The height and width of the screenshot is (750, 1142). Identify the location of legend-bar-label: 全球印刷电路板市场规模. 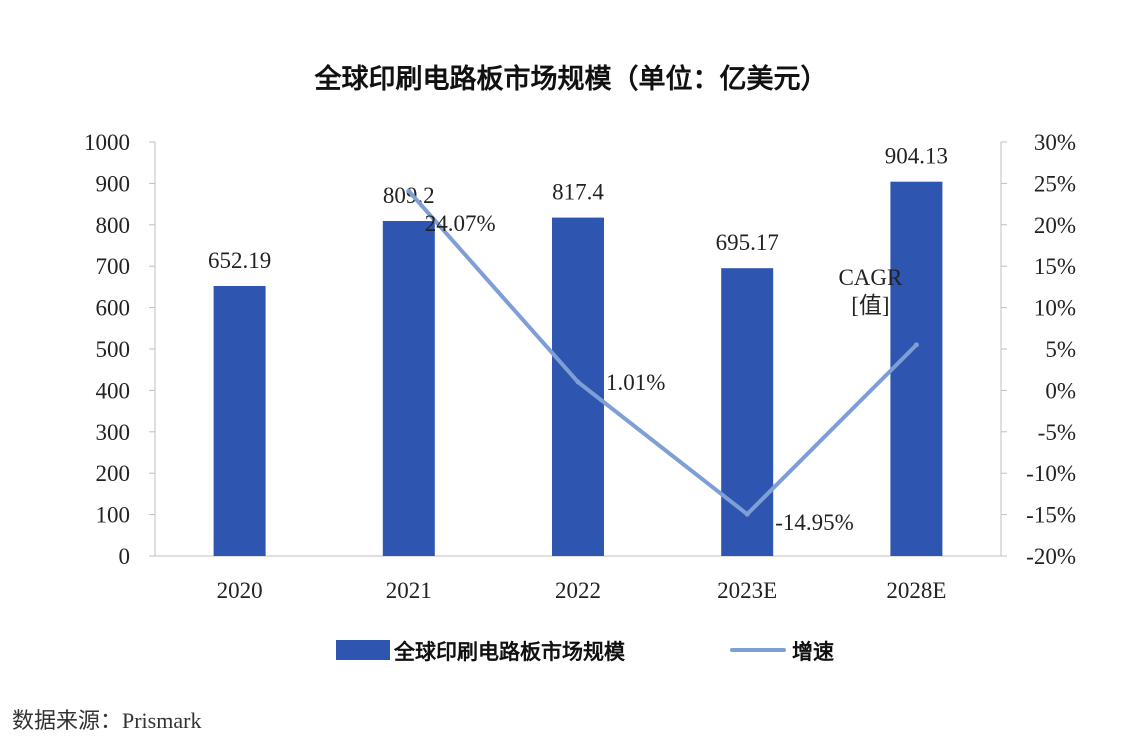
(509, 652).